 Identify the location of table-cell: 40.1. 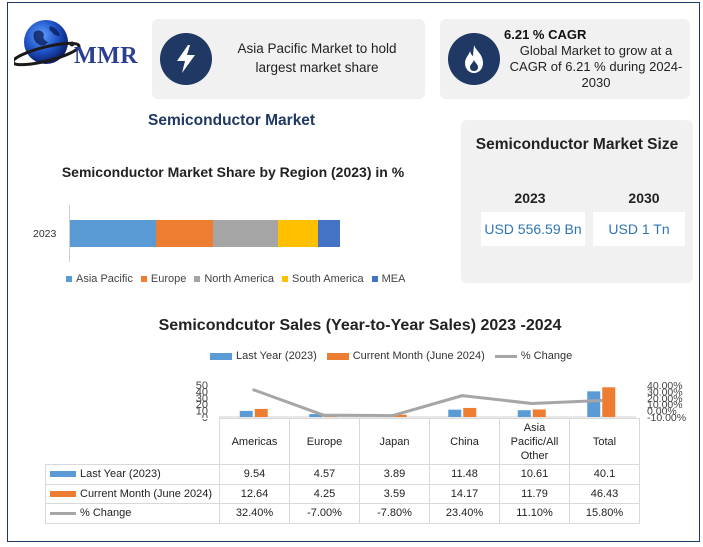
(604, 474).